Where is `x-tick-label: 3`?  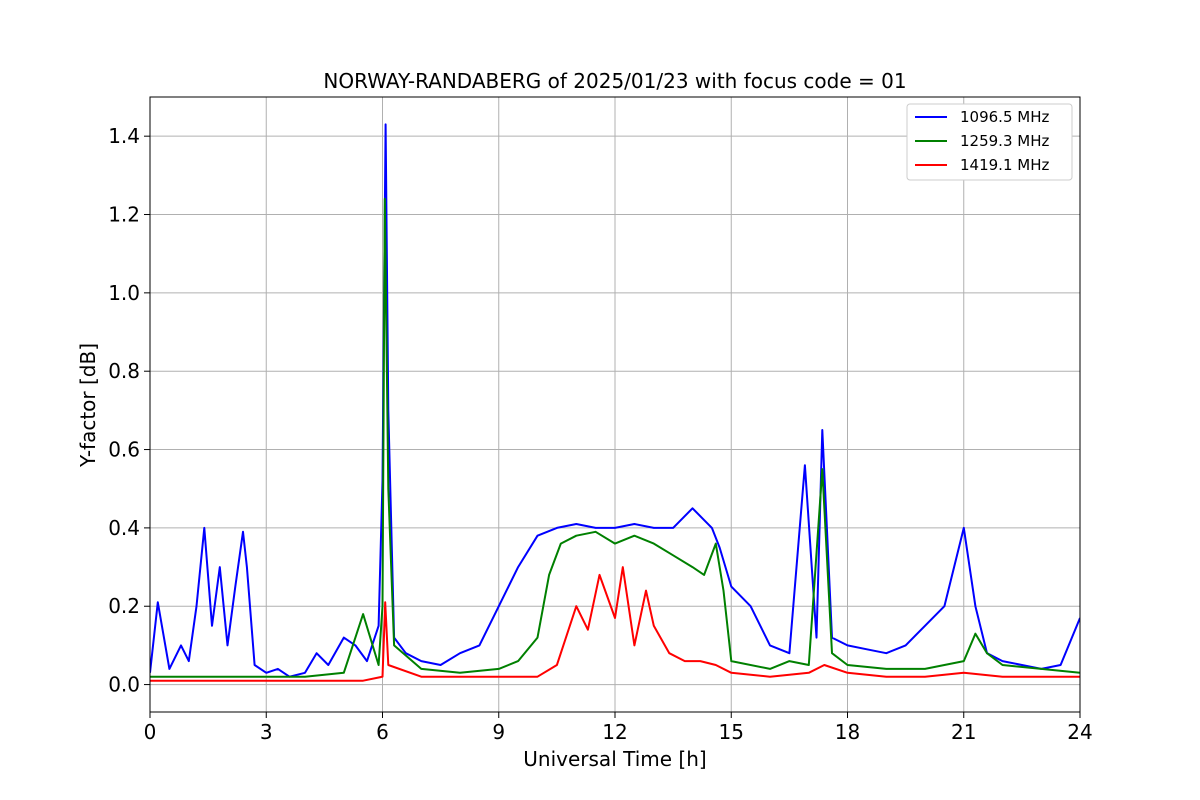 x-tick-label: 3 is located at coordinates (266, 732).